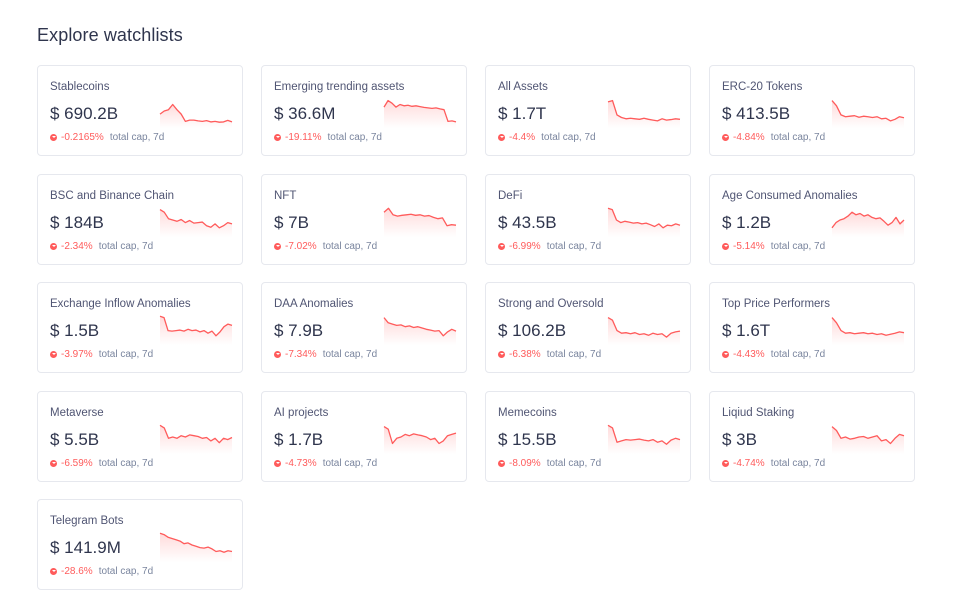  What do you see at coordinates (299, 439) in the screenshot?
I see `watchlist-total-cap: $ 1.7B` at bounding box center [299, 439].